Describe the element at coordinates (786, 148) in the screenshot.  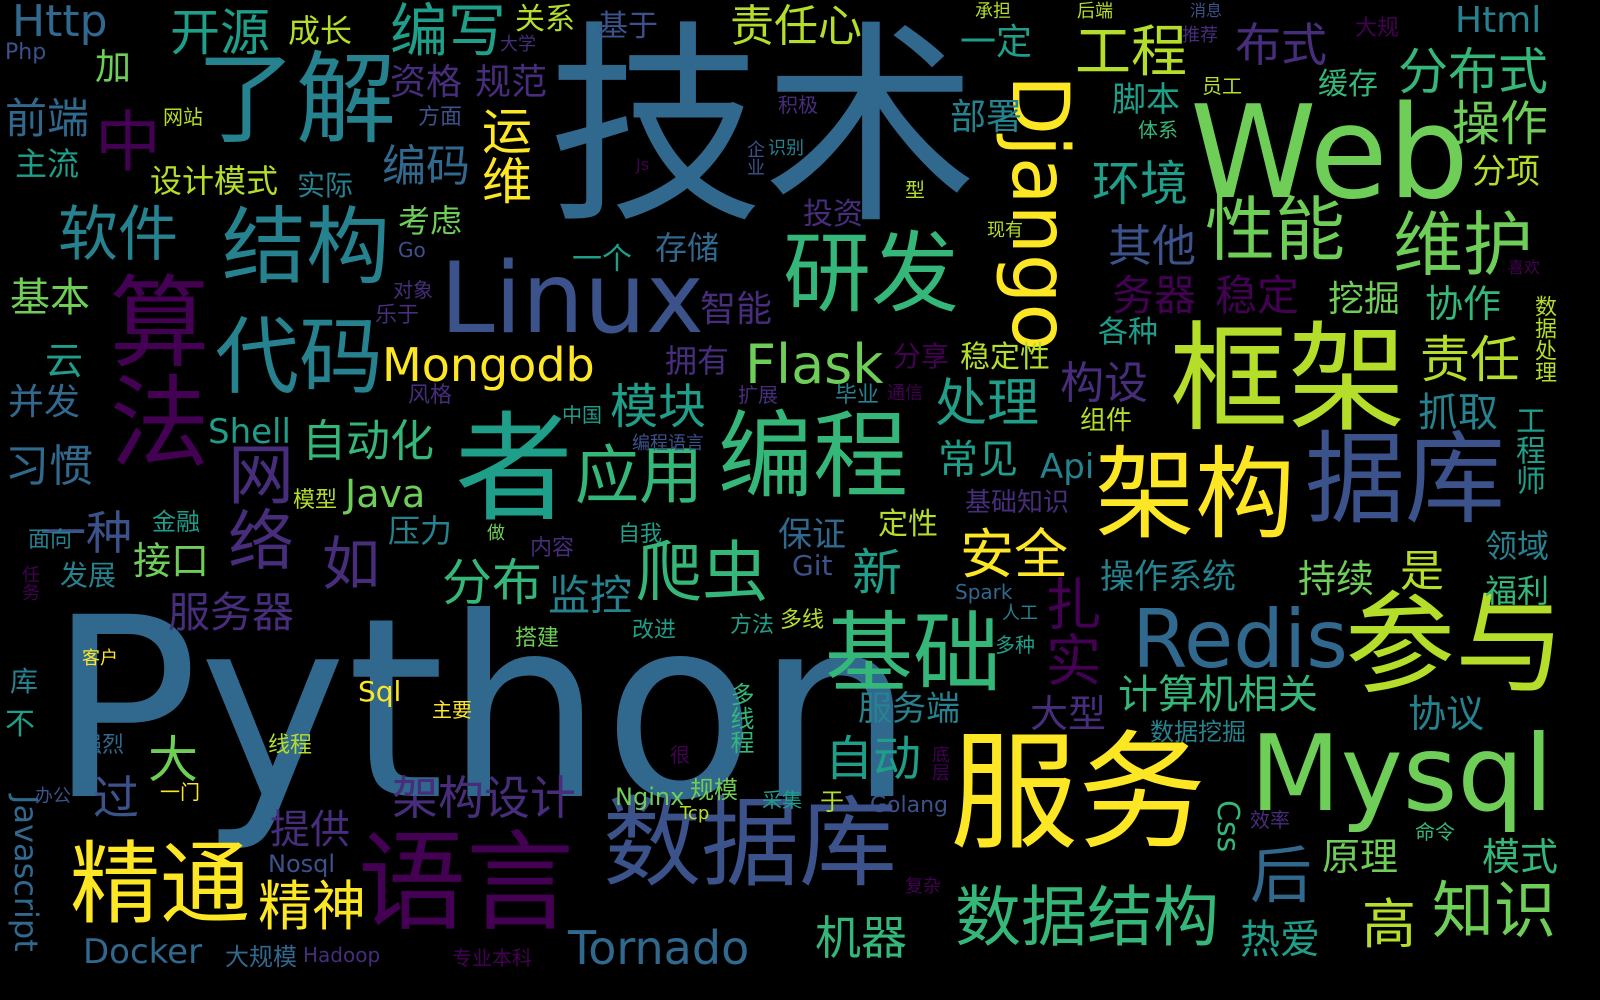
I see `word-shibie: 识别` at that location.